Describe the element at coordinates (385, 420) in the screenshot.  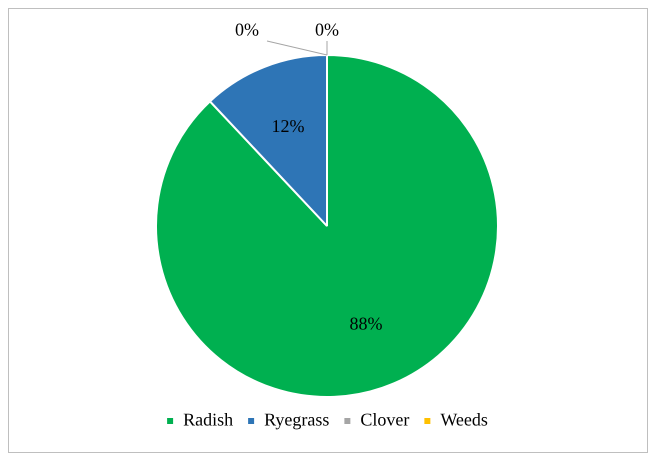
I see `legend-label: Clover` at that location.